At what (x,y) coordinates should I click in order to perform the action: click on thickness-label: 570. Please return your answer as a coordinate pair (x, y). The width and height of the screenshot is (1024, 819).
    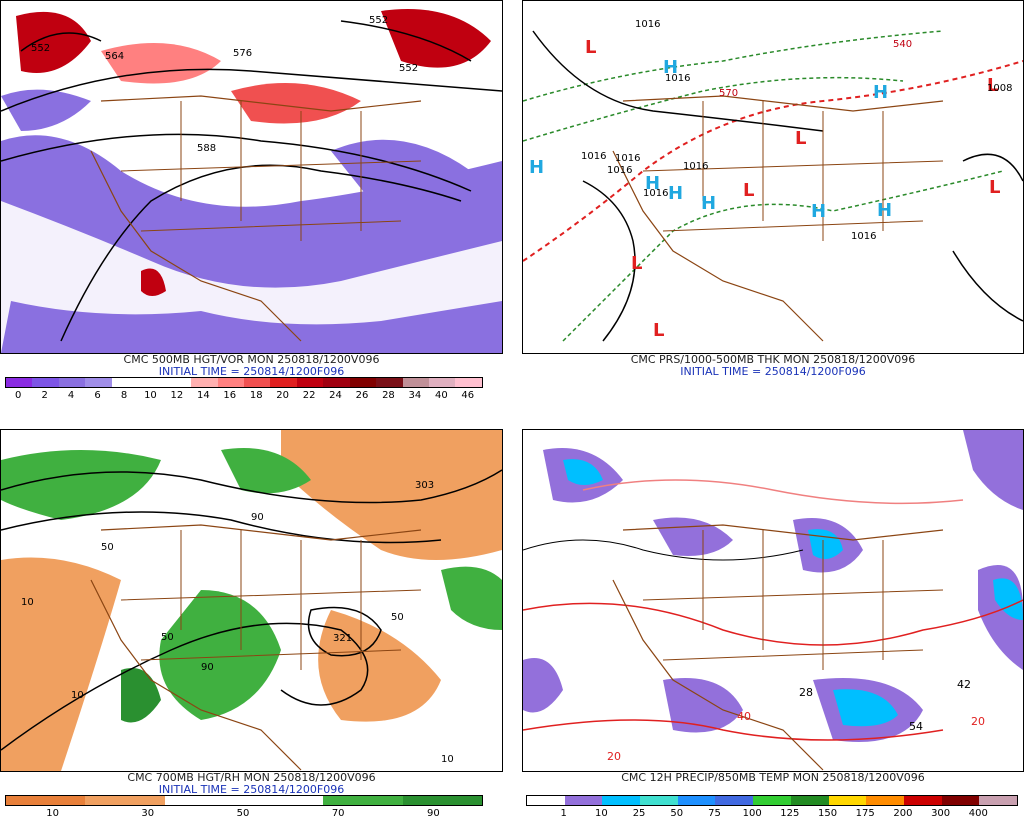
    Looking at the image, I should click on (728, 93).